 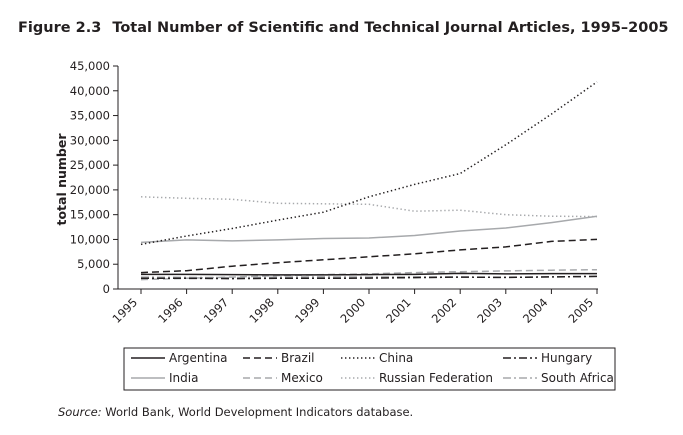 I want to click on x-tick-label: 1996, so click(x=170, y=310).